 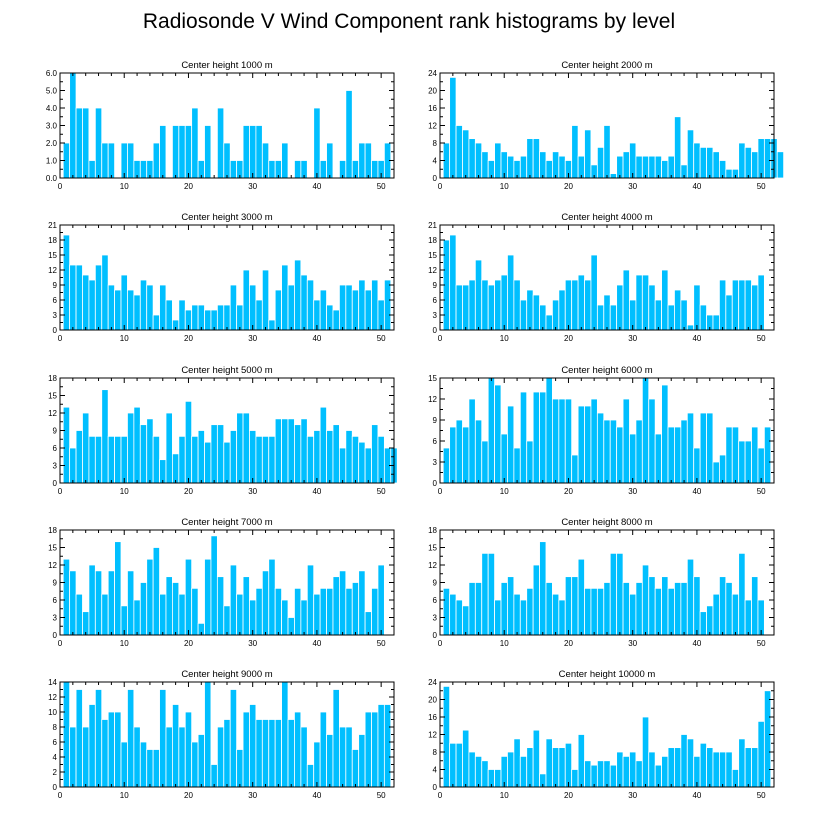 I want to click on x-tick-label: 20, so click(x=188, y=795).